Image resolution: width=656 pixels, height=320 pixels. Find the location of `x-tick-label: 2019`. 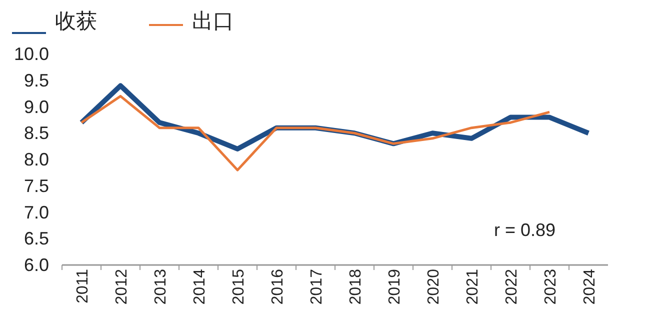

x-tick-label: 2019 is located at coordinates (395, 286).